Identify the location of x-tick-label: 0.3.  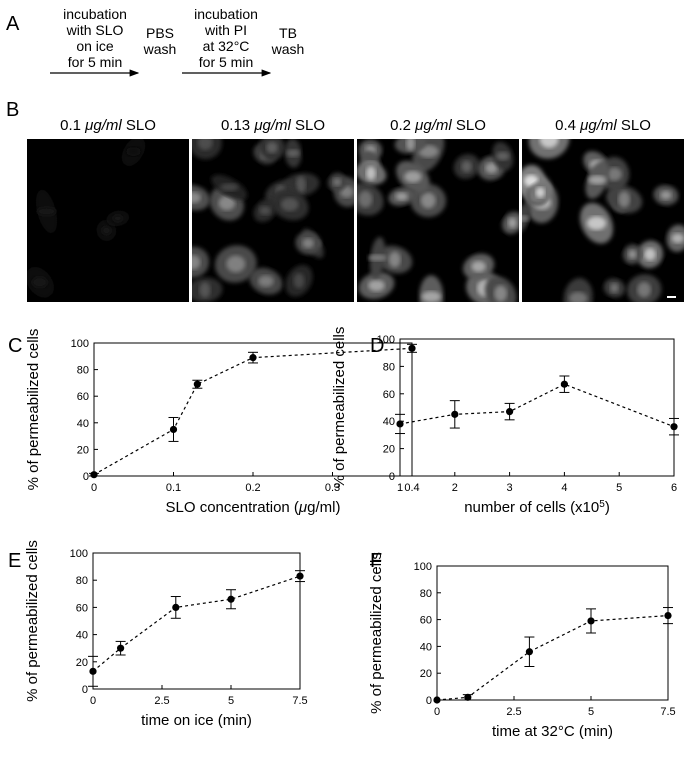
(332, 488).